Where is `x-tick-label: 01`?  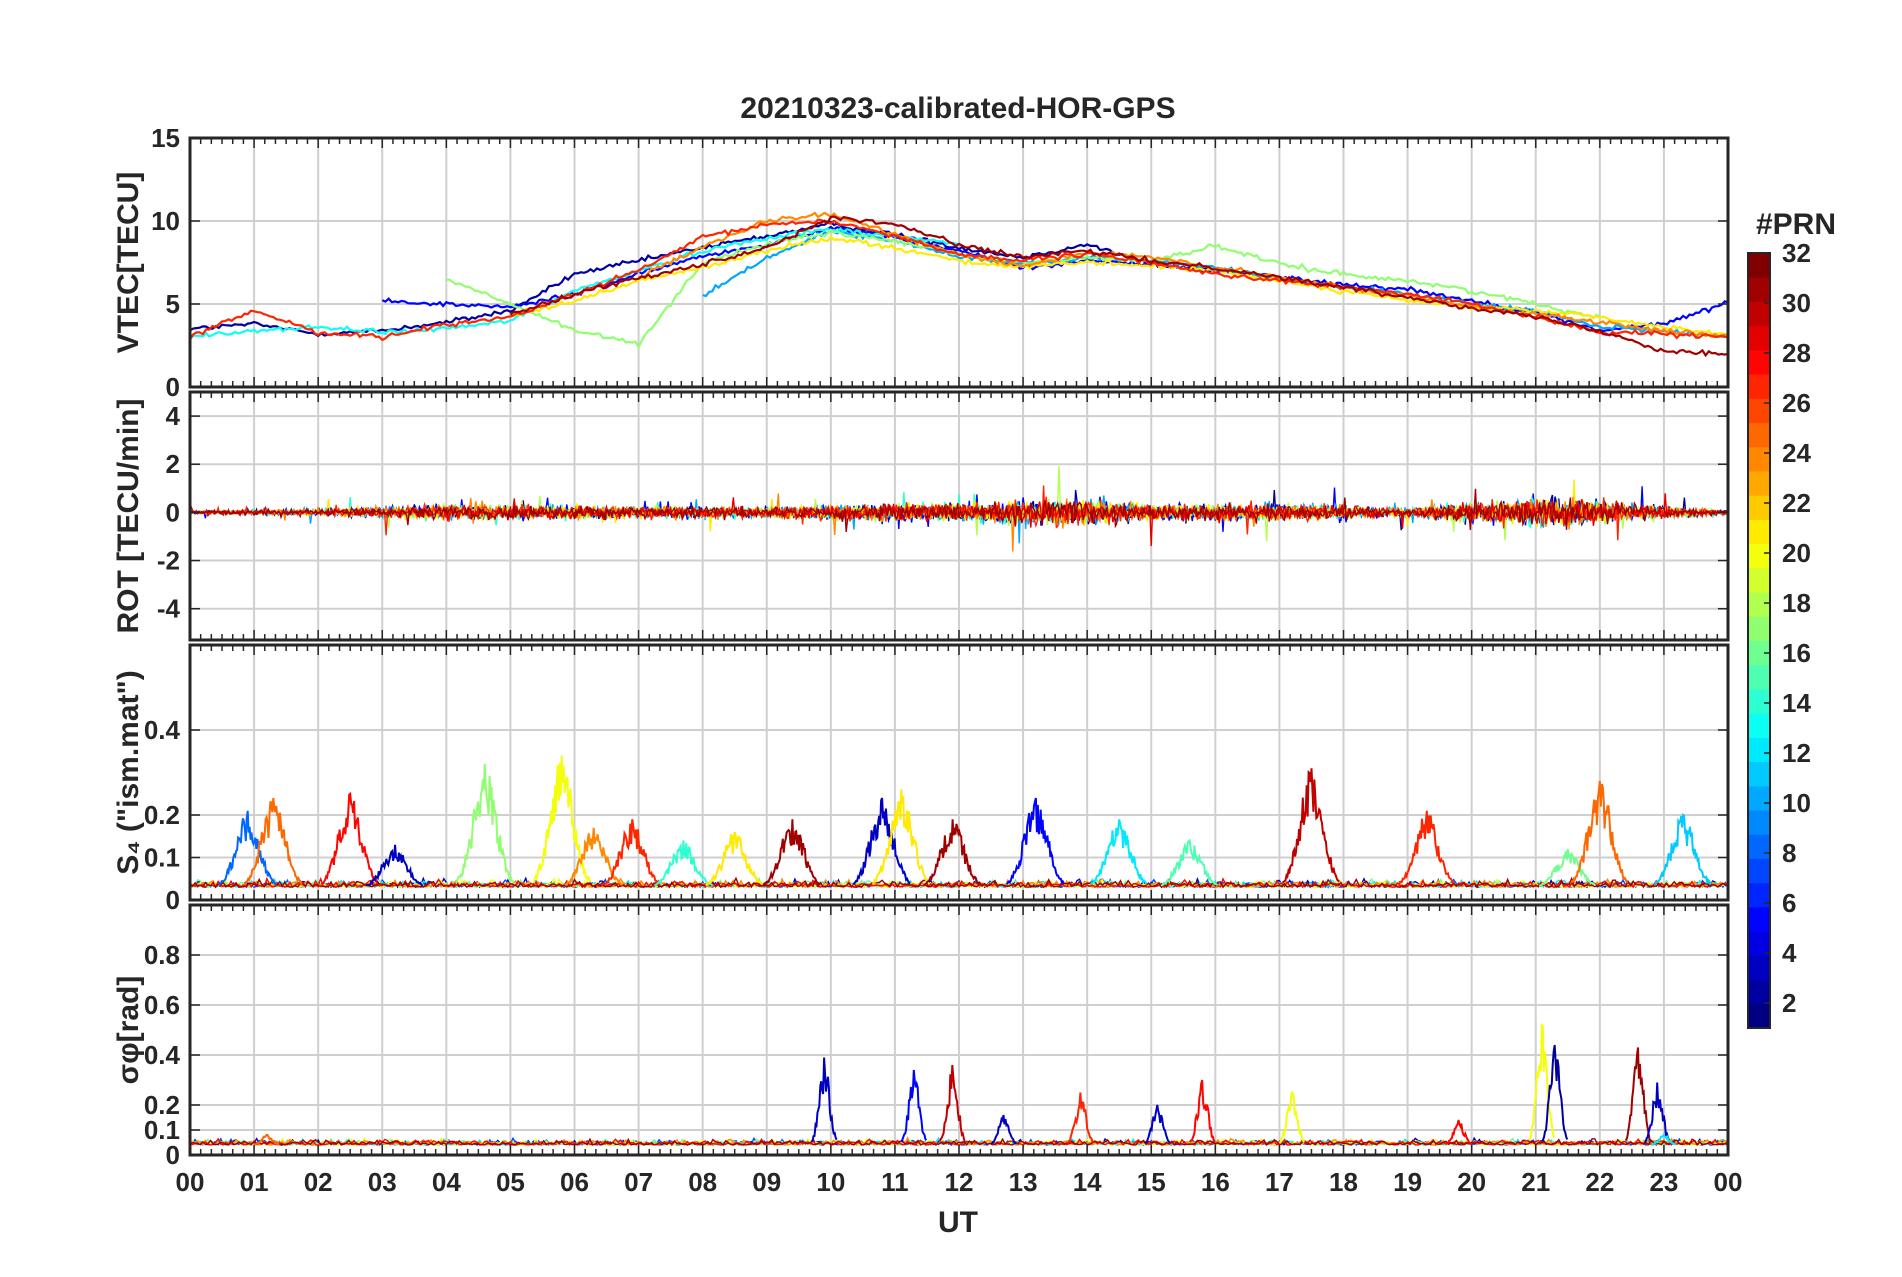
x-tick-label: 01 is located at coordinates (254, 1182).